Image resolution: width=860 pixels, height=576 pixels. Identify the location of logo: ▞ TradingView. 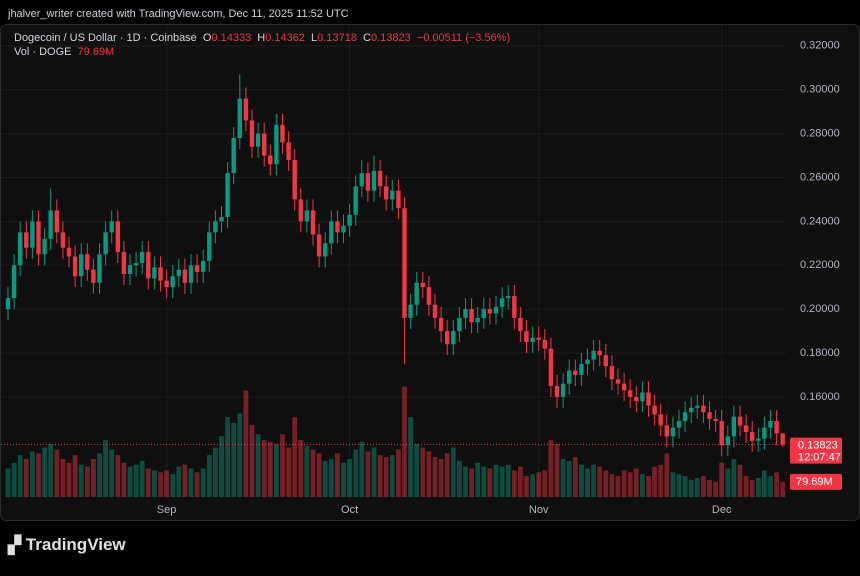
(66, 544).